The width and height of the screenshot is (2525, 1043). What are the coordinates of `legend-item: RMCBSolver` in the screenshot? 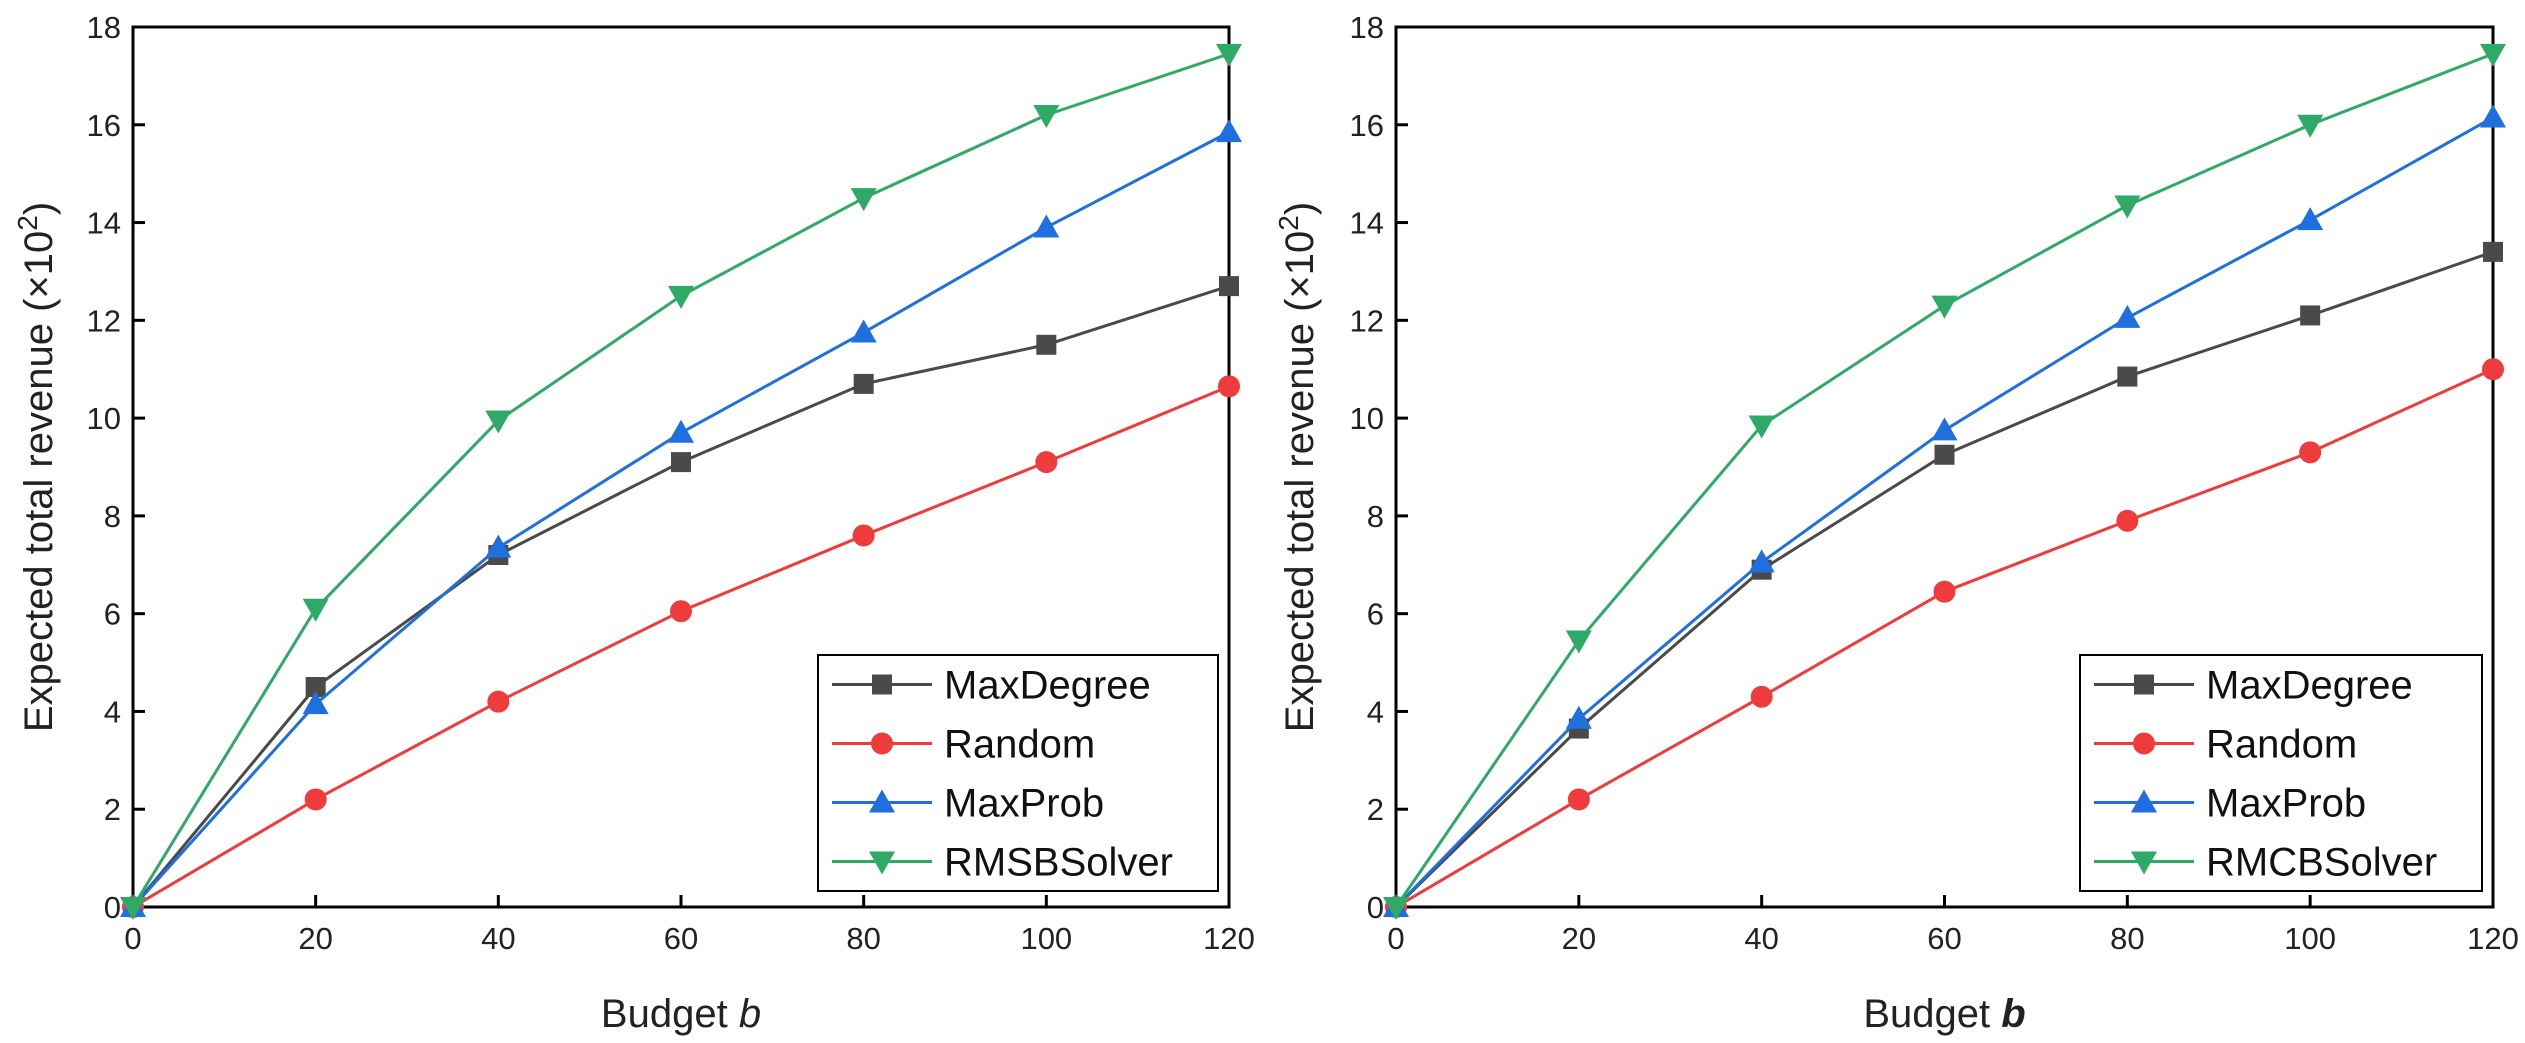 It's located at (2265, 863).